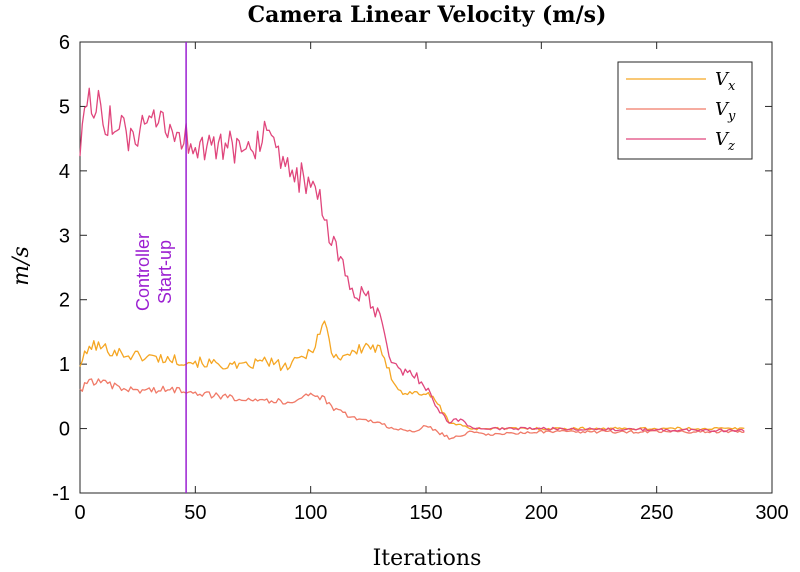 This screenshot has width=800, height=572. I want to click on legend-box, so click(685, 110).